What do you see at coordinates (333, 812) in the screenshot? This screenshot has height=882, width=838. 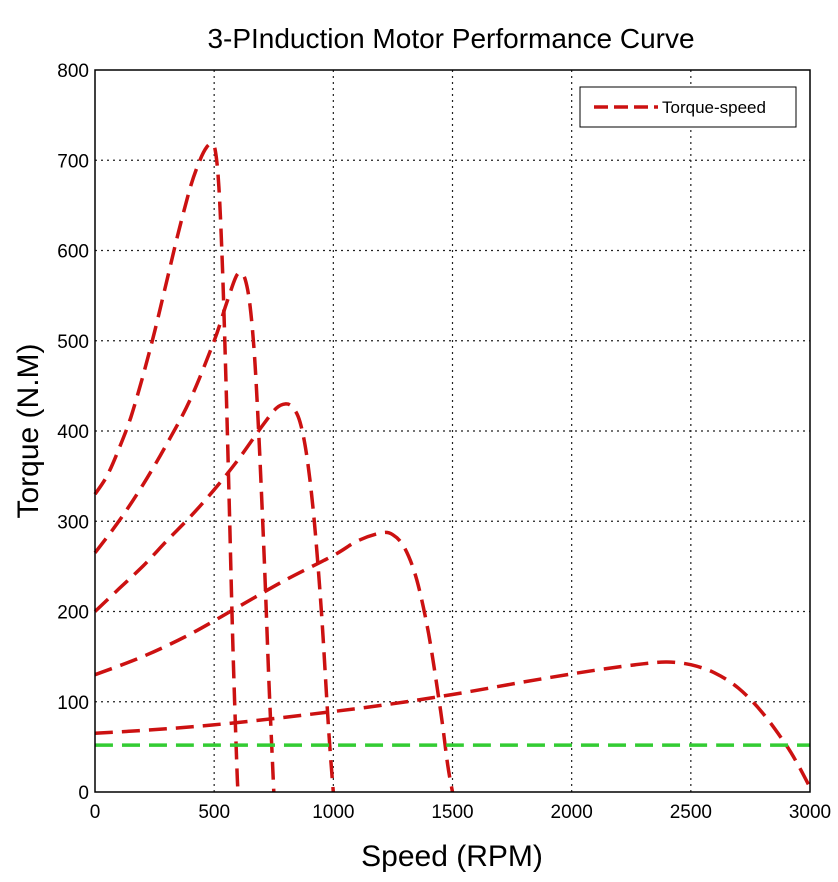 I see `x-tick-label: 1000` at bounding box center [333, 812].